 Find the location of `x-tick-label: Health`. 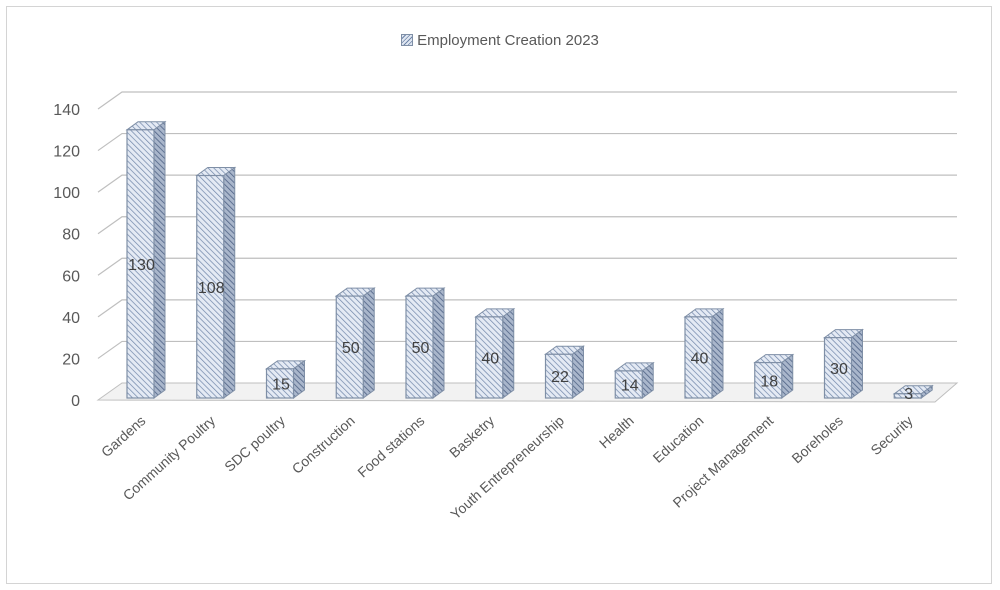

x-tick-label: Health is located at coordinates (616, 431).